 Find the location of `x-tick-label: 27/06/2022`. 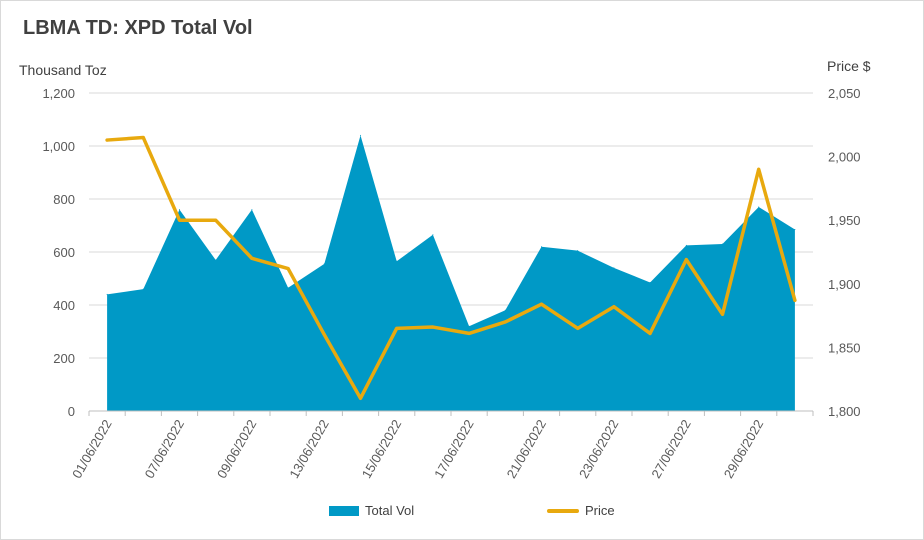

x-tick-label: 27/06/2022 is located at coordinates (671, 449).